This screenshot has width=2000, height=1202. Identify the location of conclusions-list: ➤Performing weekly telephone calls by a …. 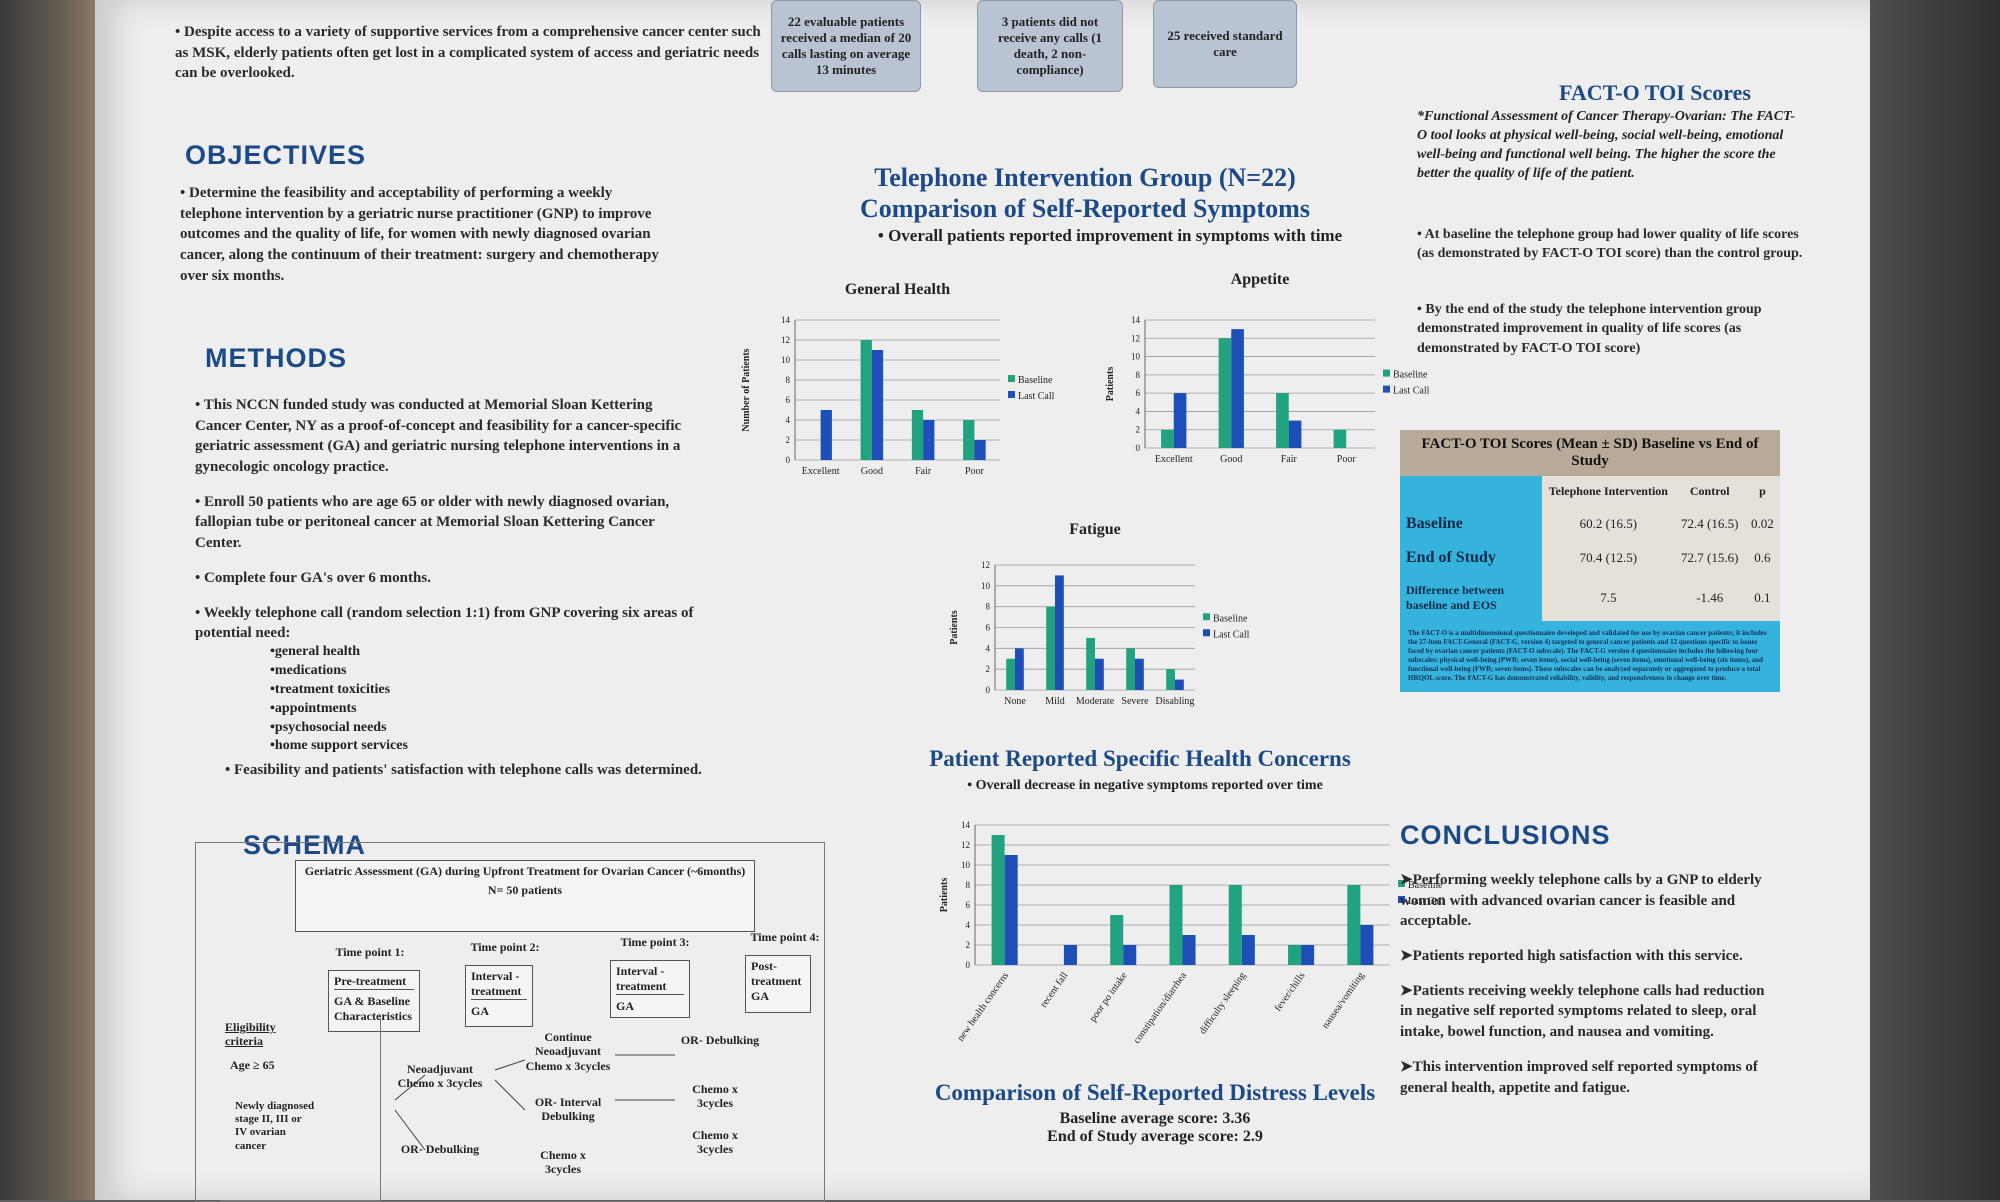
(1590, 984).